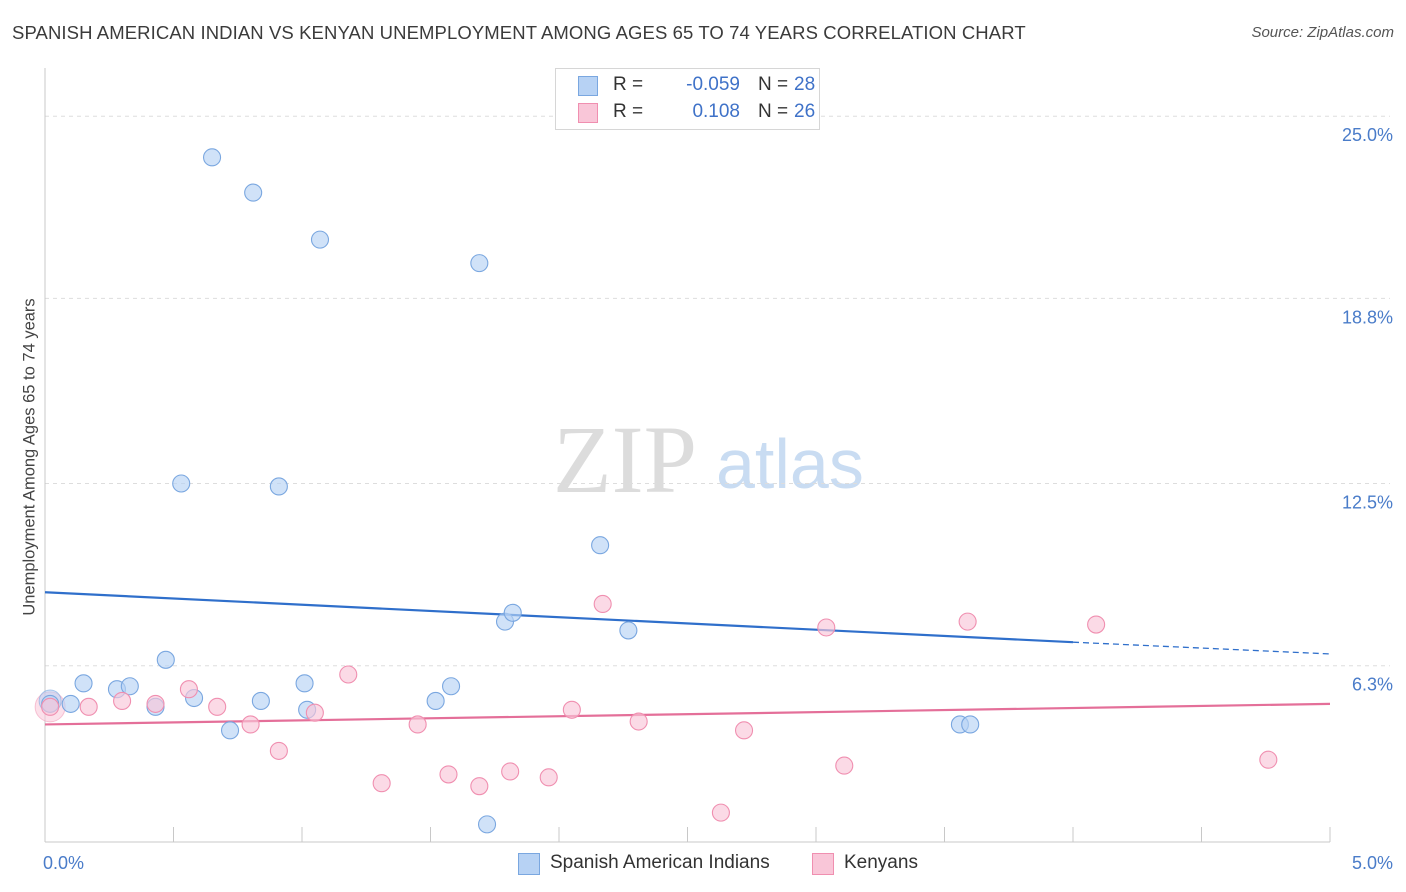 This screenshot has width=1406, height=892. I want to click on source-credit: Source: ZipAtlas.com, so click(1322, 32).